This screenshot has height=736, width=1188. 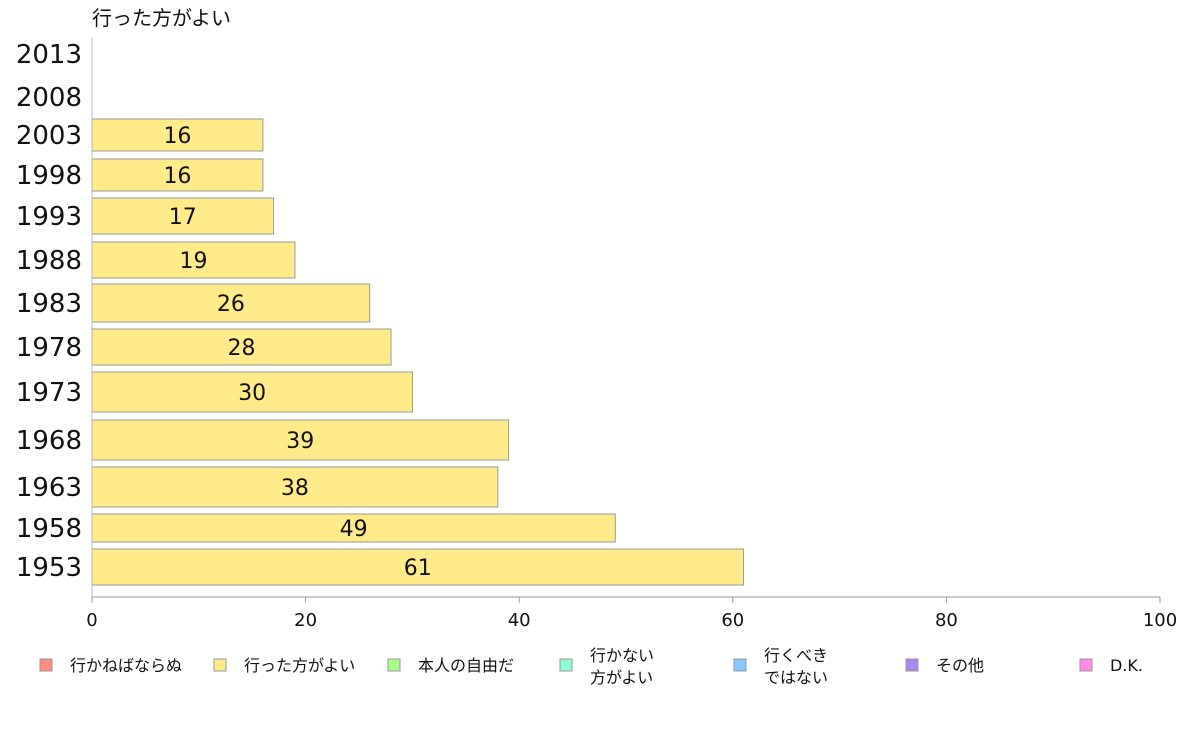 What do you see at coordinates (732, 620) in the screenshot?
I see `x-tick-label: 60` at bounding box center [732, 620].